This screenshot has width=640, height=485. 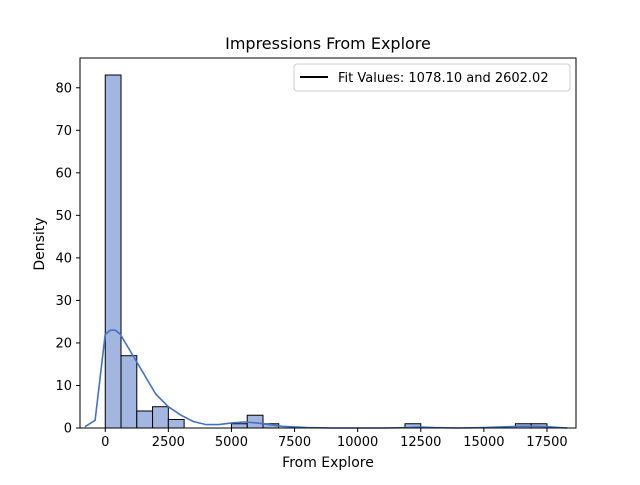 What do you see at coordinates (546, 442) in the screenshot?
I see `x-tick-label: 17500` at bounding box center [546, 442].